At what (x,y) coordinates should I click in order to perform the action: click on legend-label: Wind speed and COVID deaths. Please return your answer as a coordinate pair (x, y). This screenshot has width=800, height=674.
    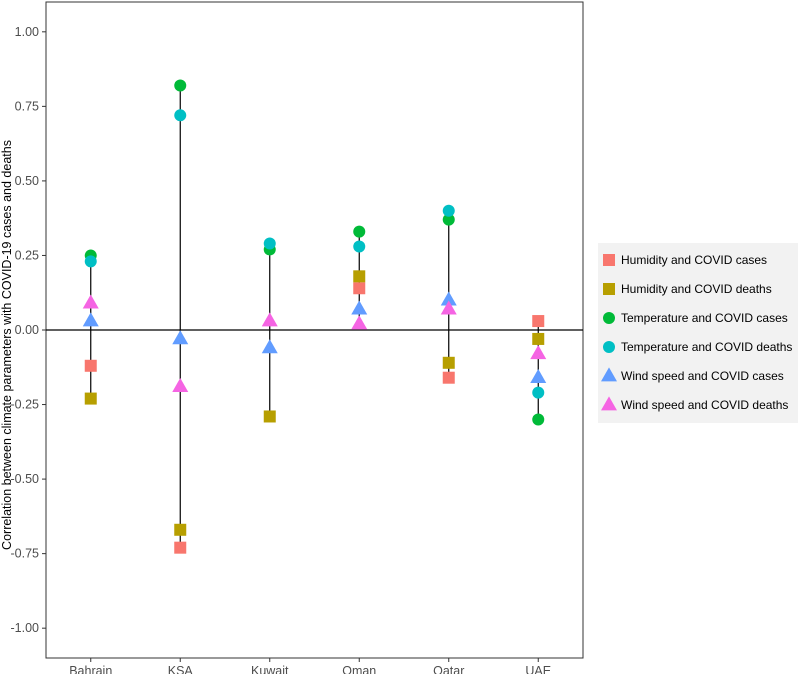
    Looking at the image, I should click on (704, 405).